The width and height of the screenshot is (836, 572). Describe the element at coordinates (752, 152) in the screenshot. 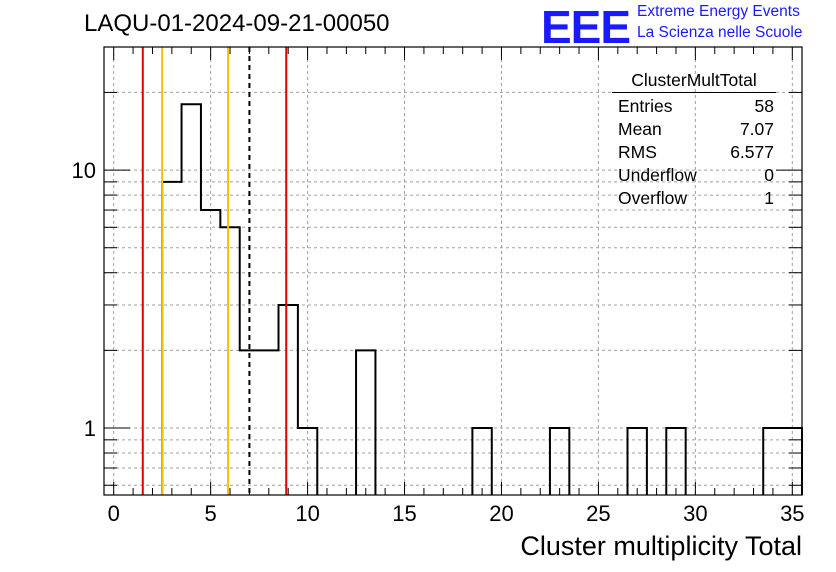

I see `stats-value: 6.577` at that location.